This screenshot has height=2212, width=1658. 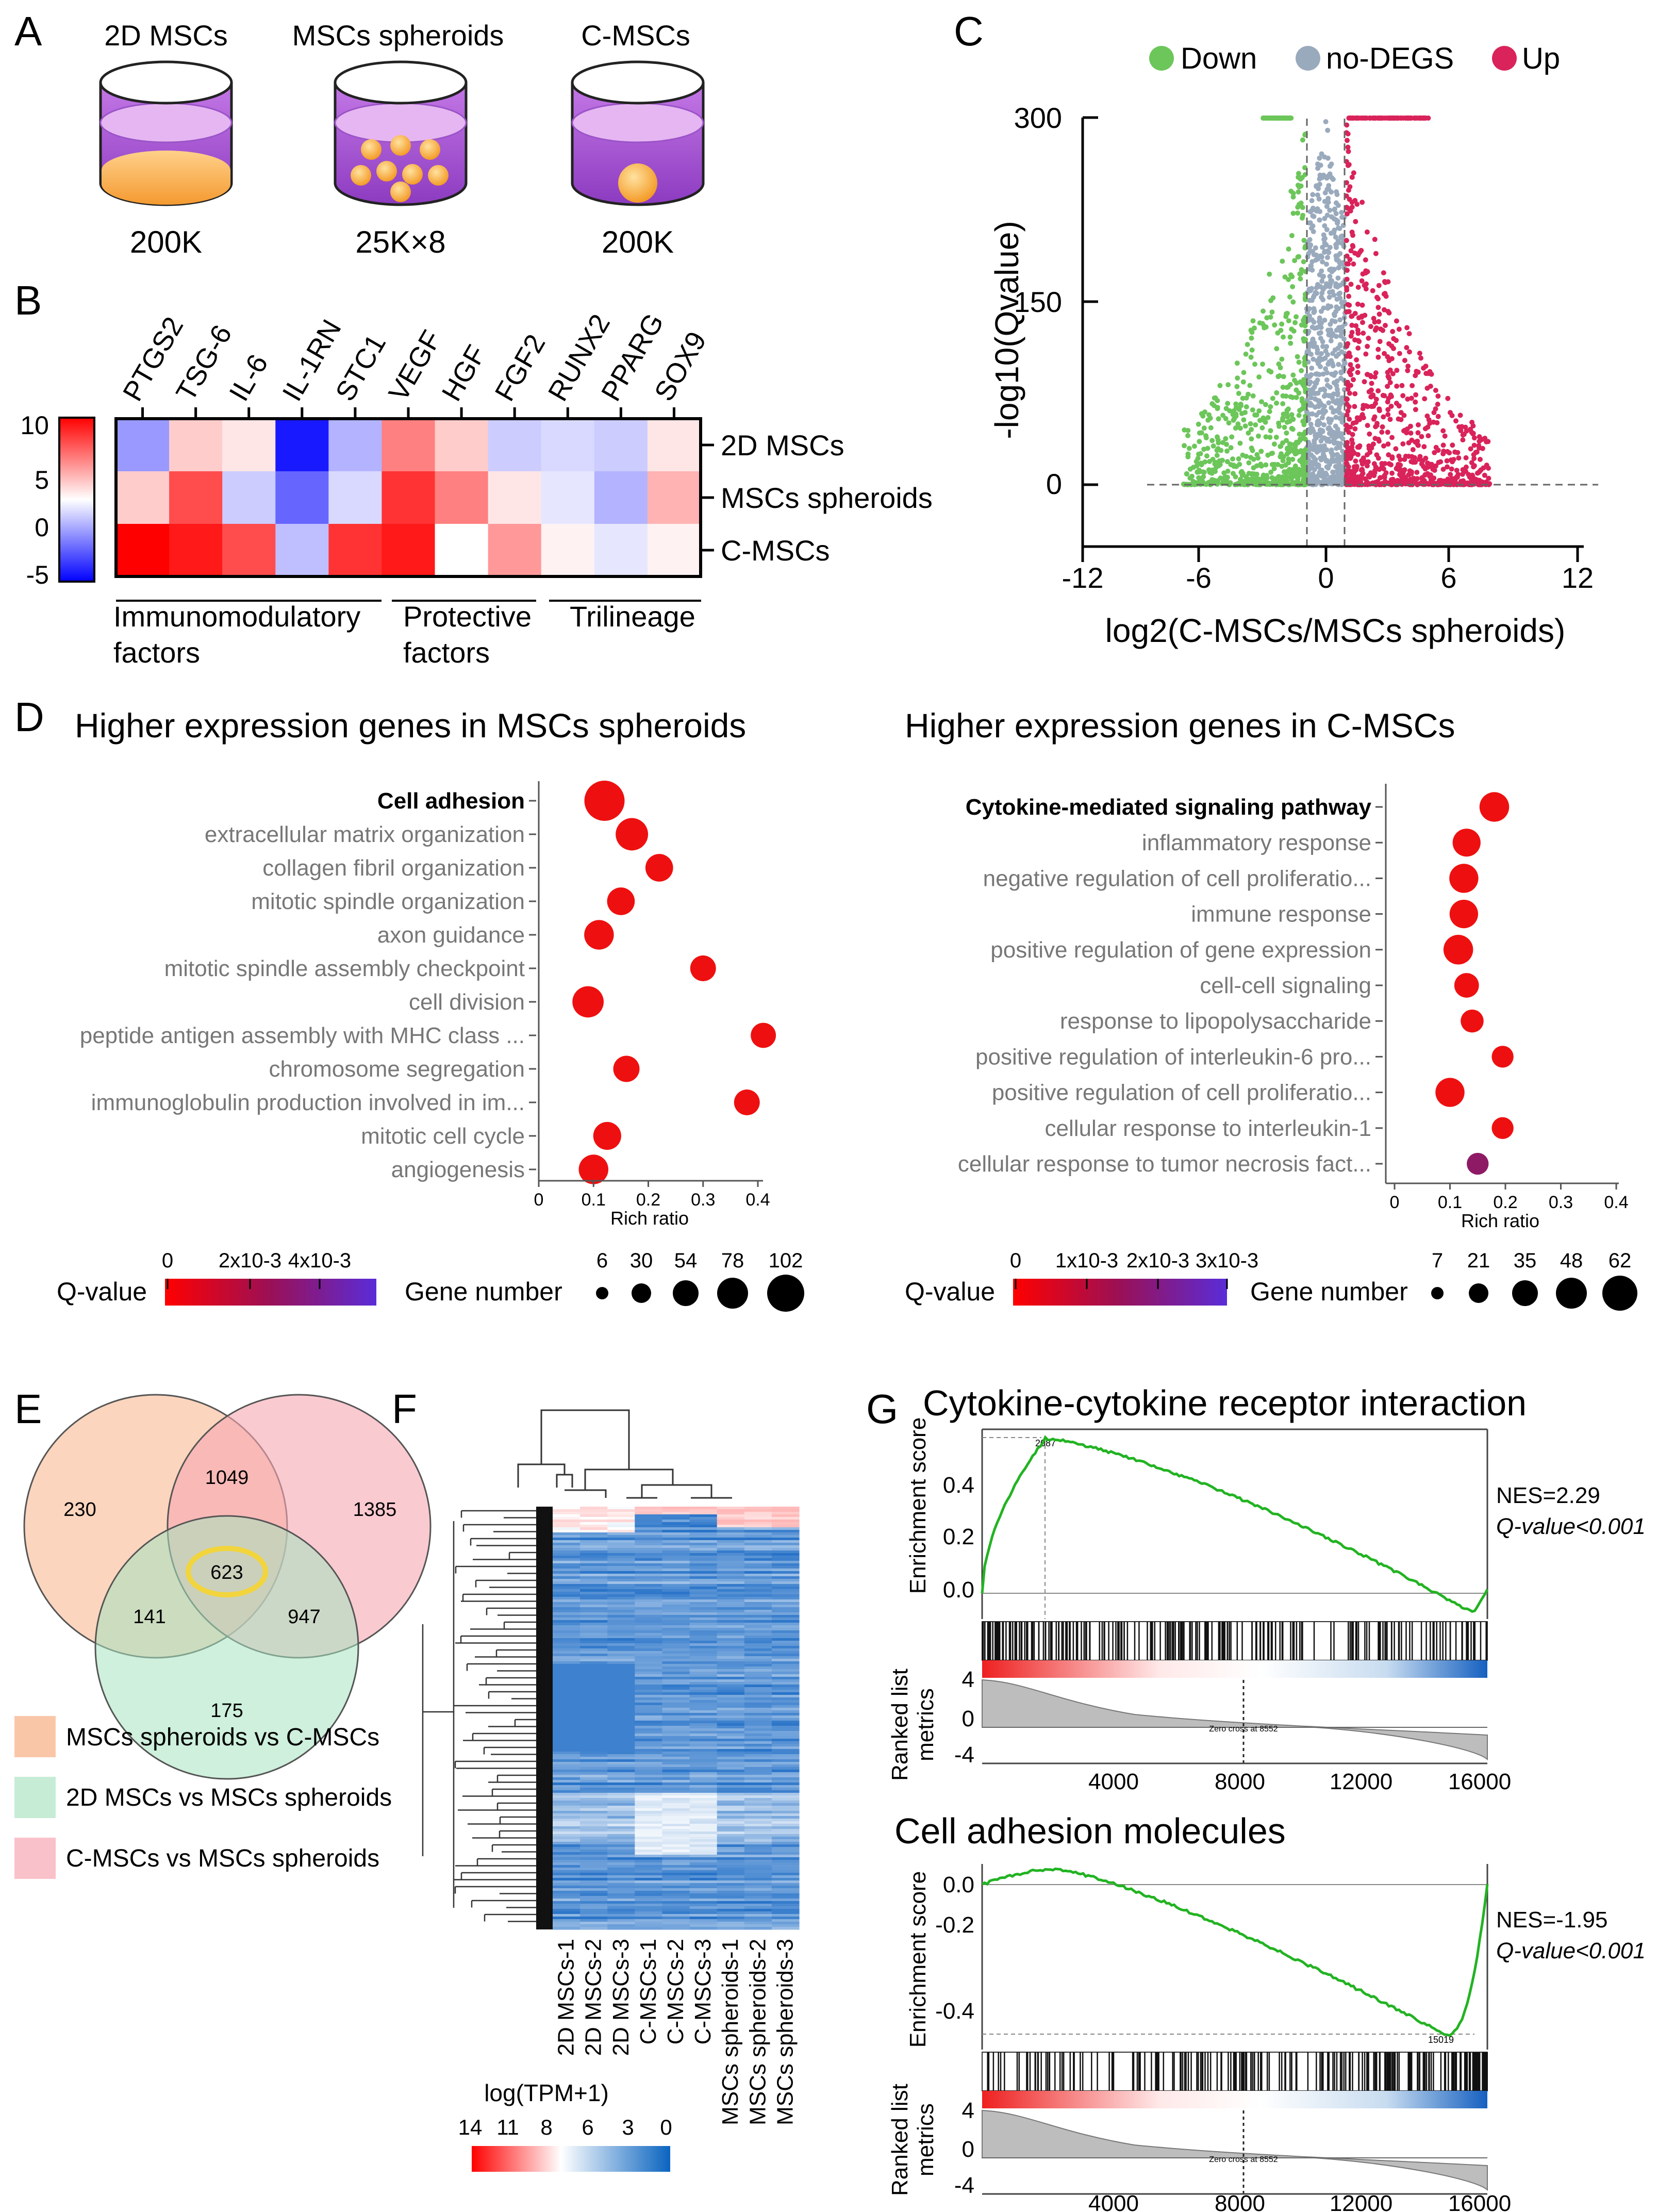 I want to click on d-right-bubble, so click(x=1450, y=1092).